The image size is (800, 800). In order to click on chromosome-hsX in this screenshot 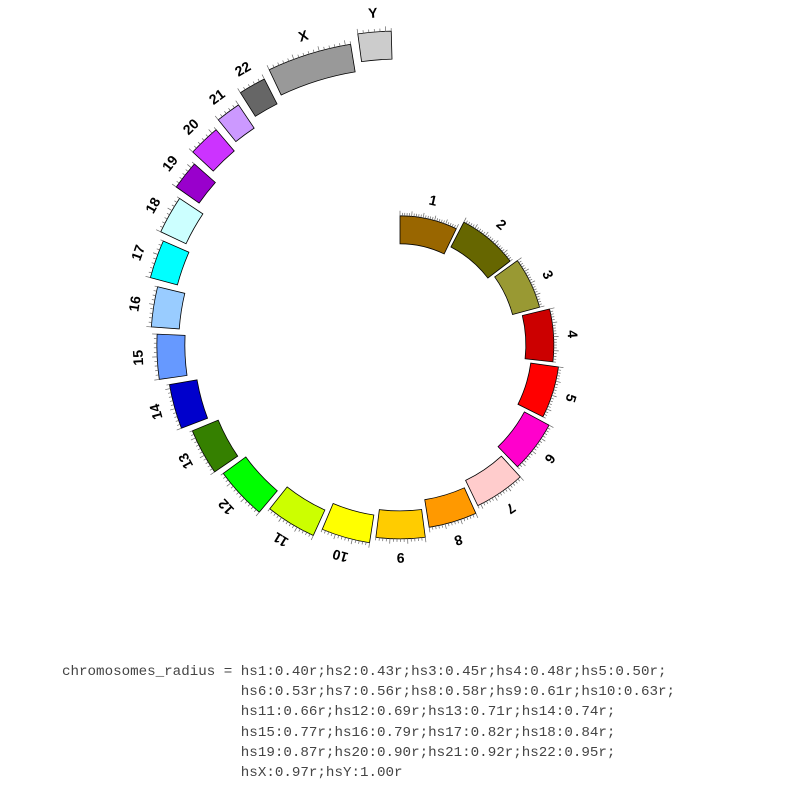, I will do `click(312, 69)`.